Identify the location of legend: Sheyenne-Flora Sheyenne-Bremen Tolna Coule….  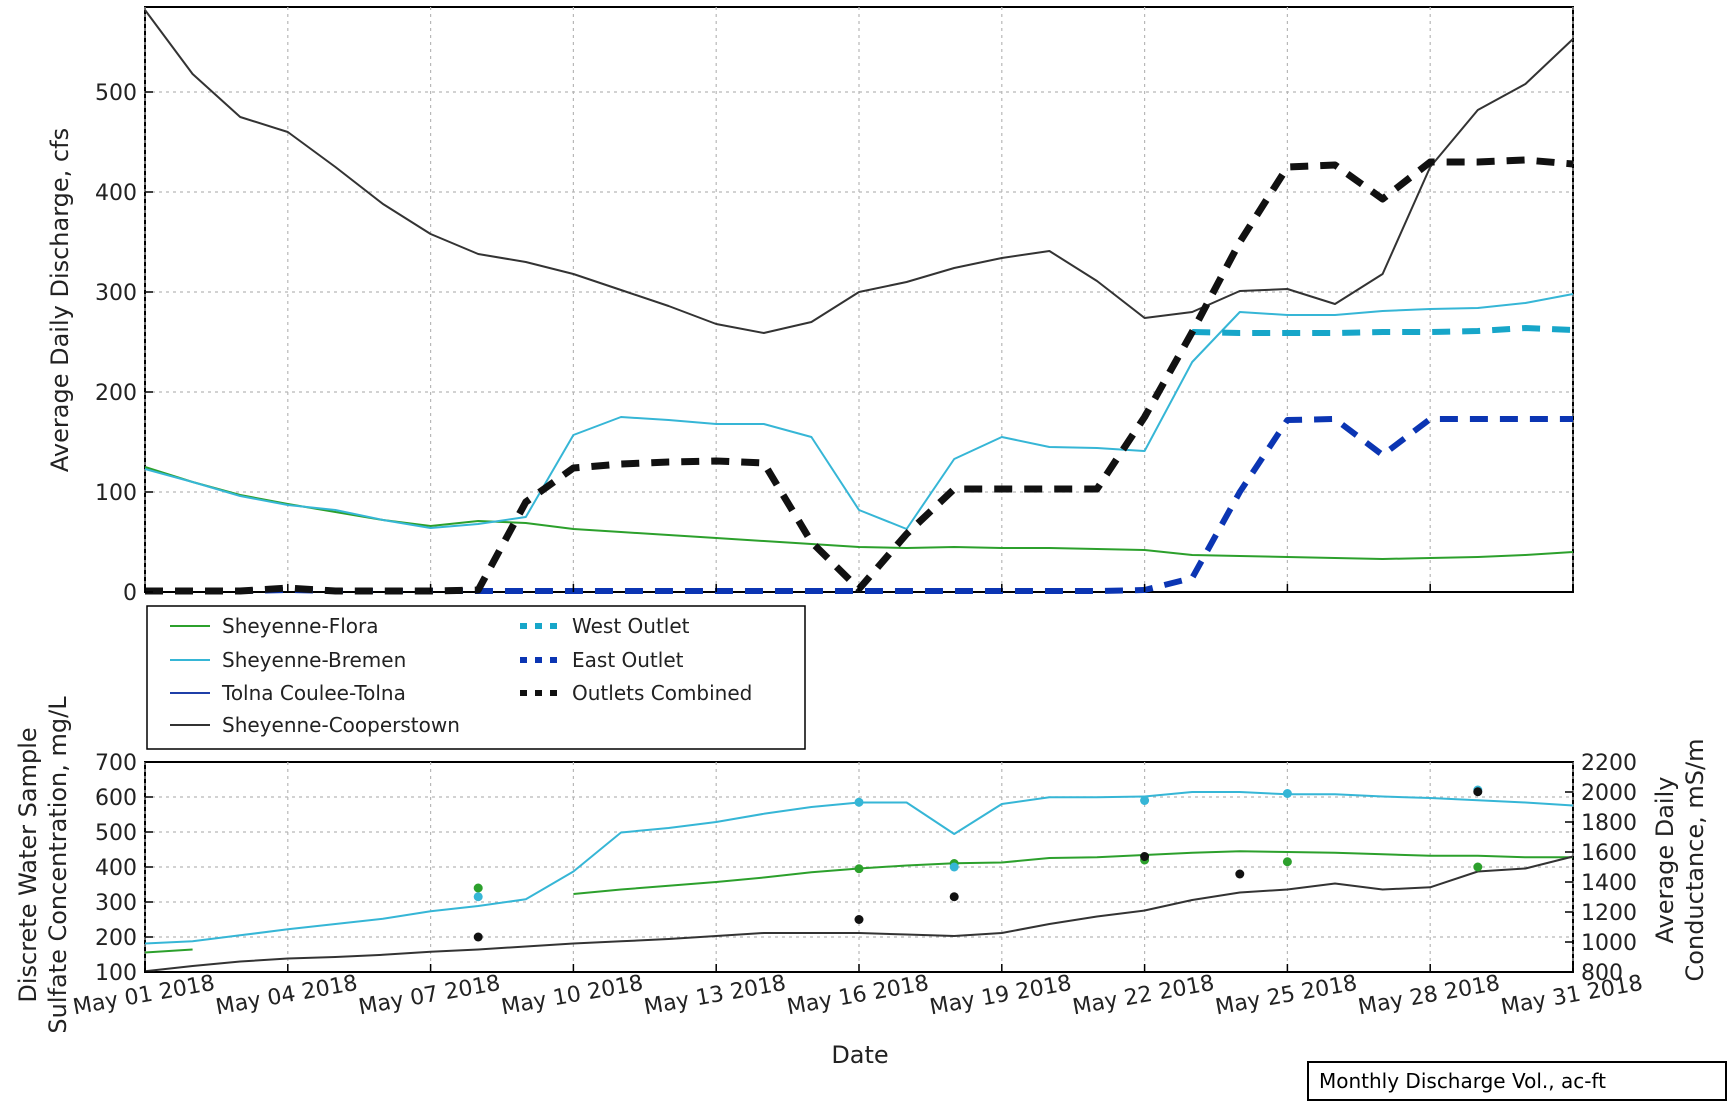
(476, 677).